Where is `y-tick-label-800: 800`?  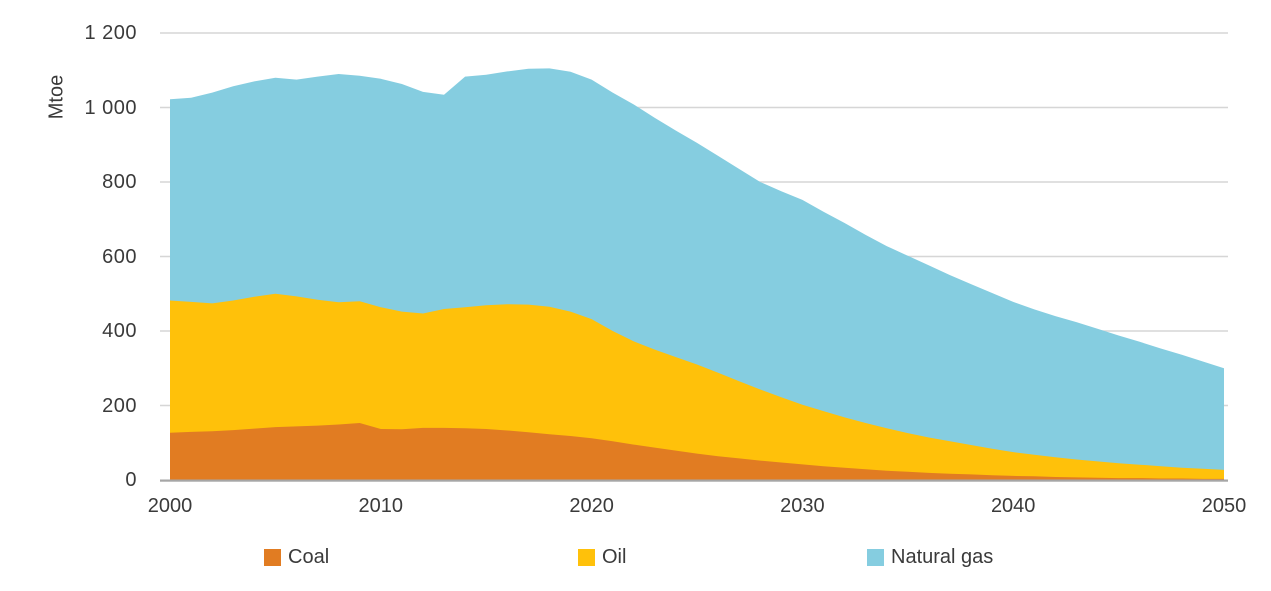
y-tick-label-800: 800 is located at coordinates (119, 182).